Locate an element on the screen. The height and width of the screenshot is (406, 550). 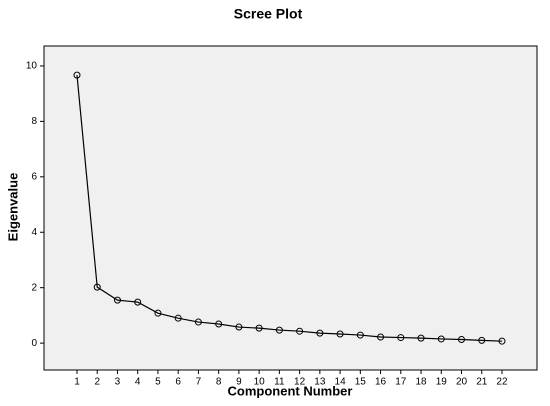
x-tick-label: 3 is located at coordinates (118, 382).